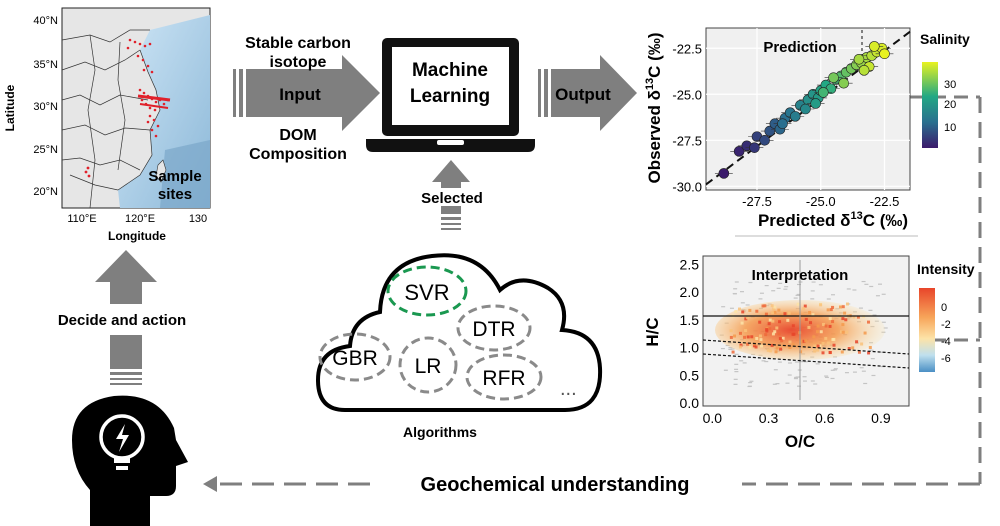 Image resolution: width=1000 pixels, height=526 pixels. Describe the element at coordinates (298, 154) in the screenshot. I see `input-bottom-line2: Composition` at that location.